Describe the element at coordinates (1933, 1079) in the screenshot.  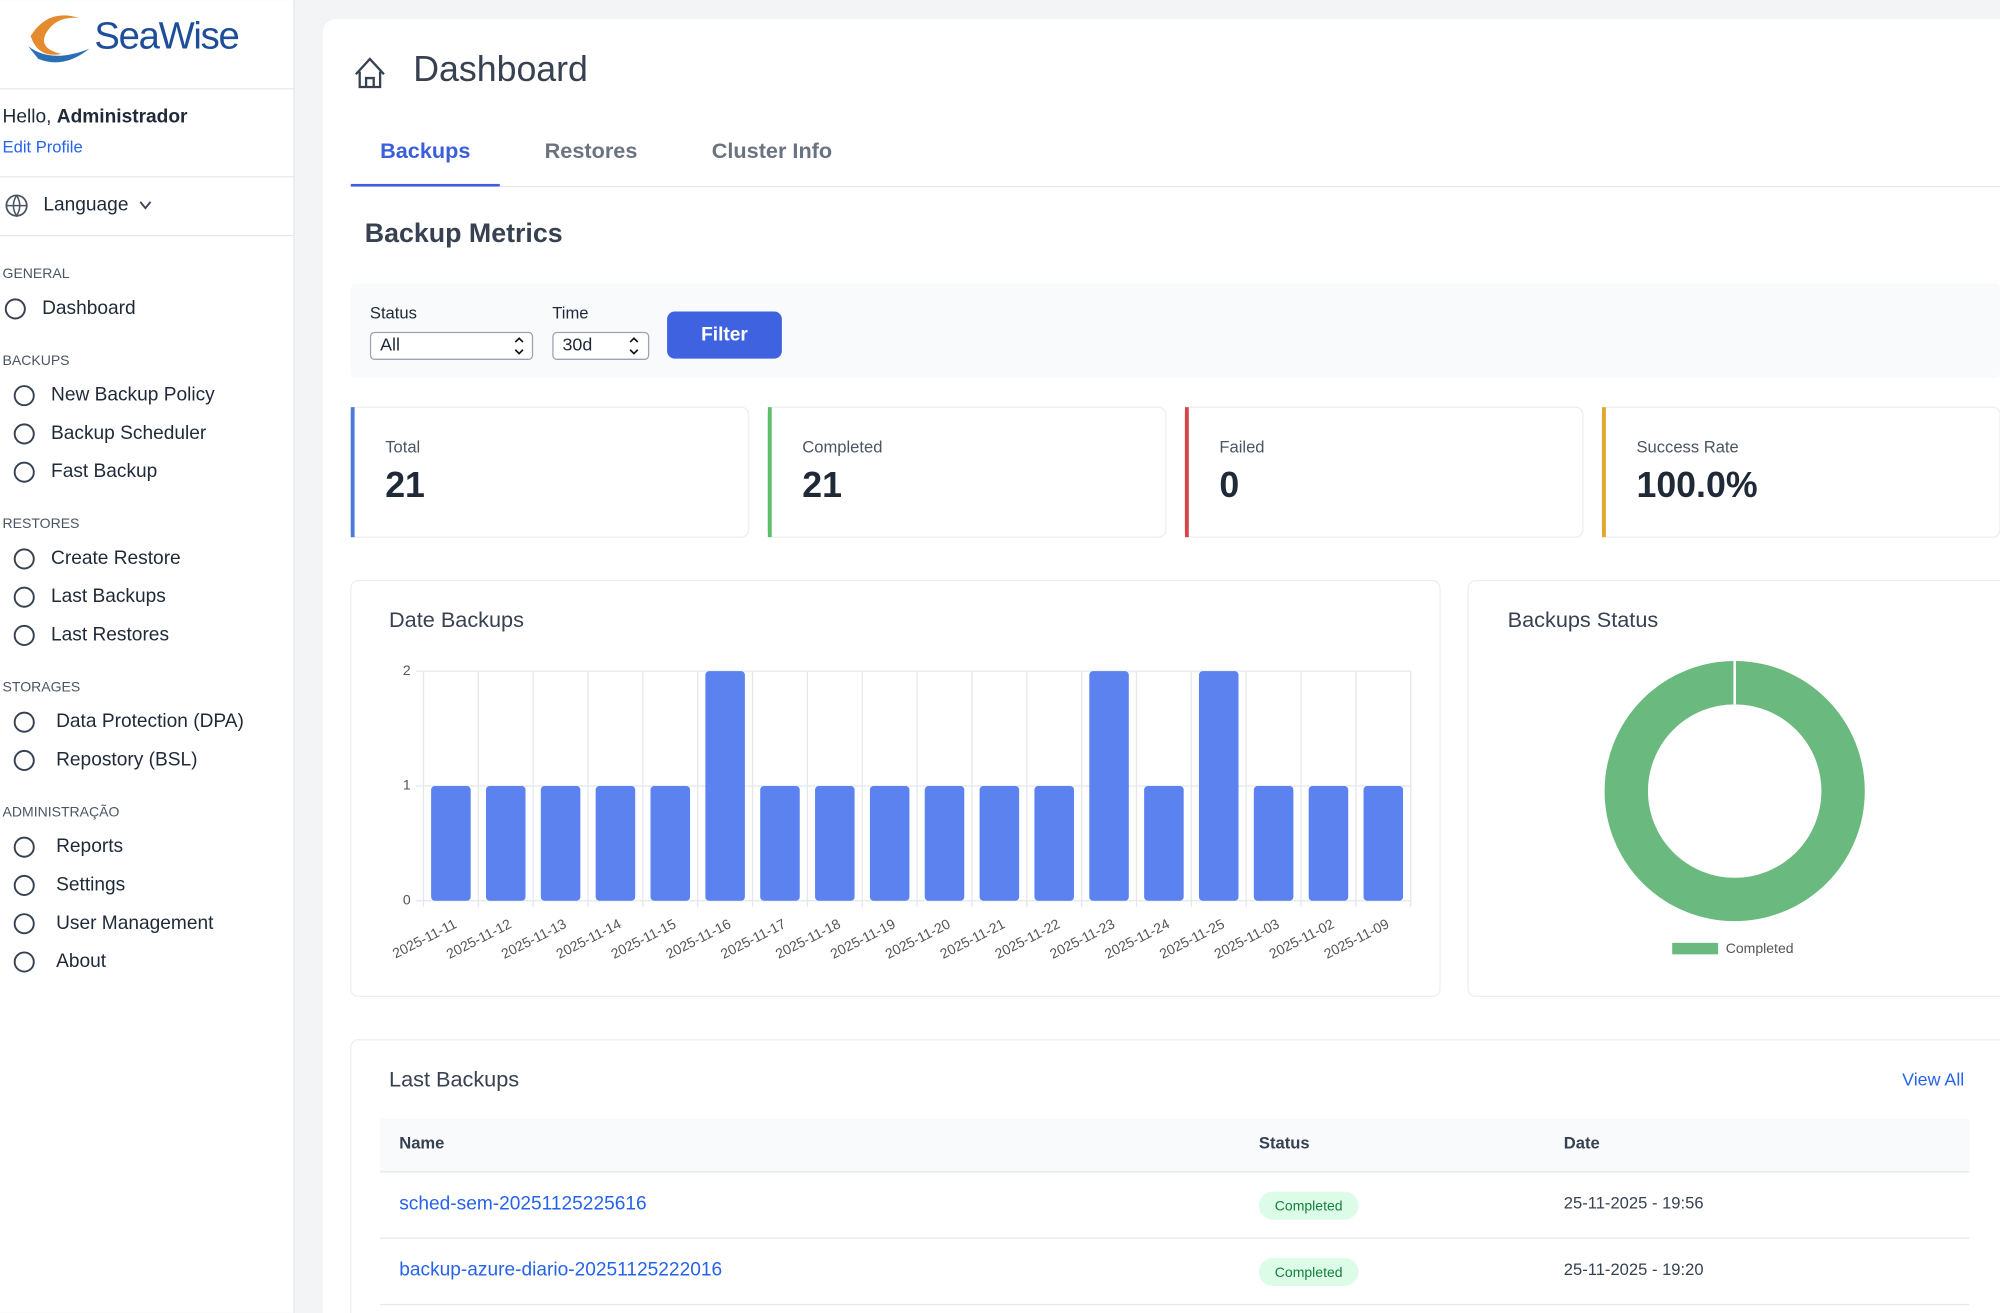
I see `view-all-link: View All` at that location.